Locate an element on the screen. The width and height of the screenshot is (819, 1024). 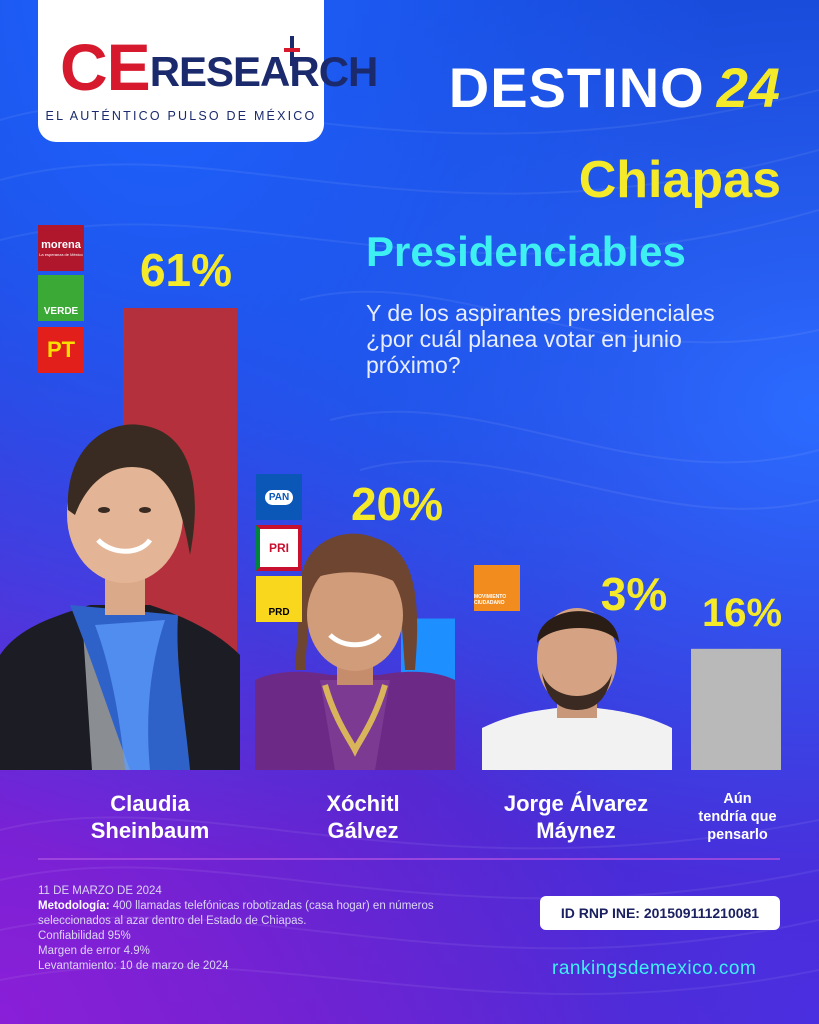
bar-undecided is located at coordinates (736, 709).